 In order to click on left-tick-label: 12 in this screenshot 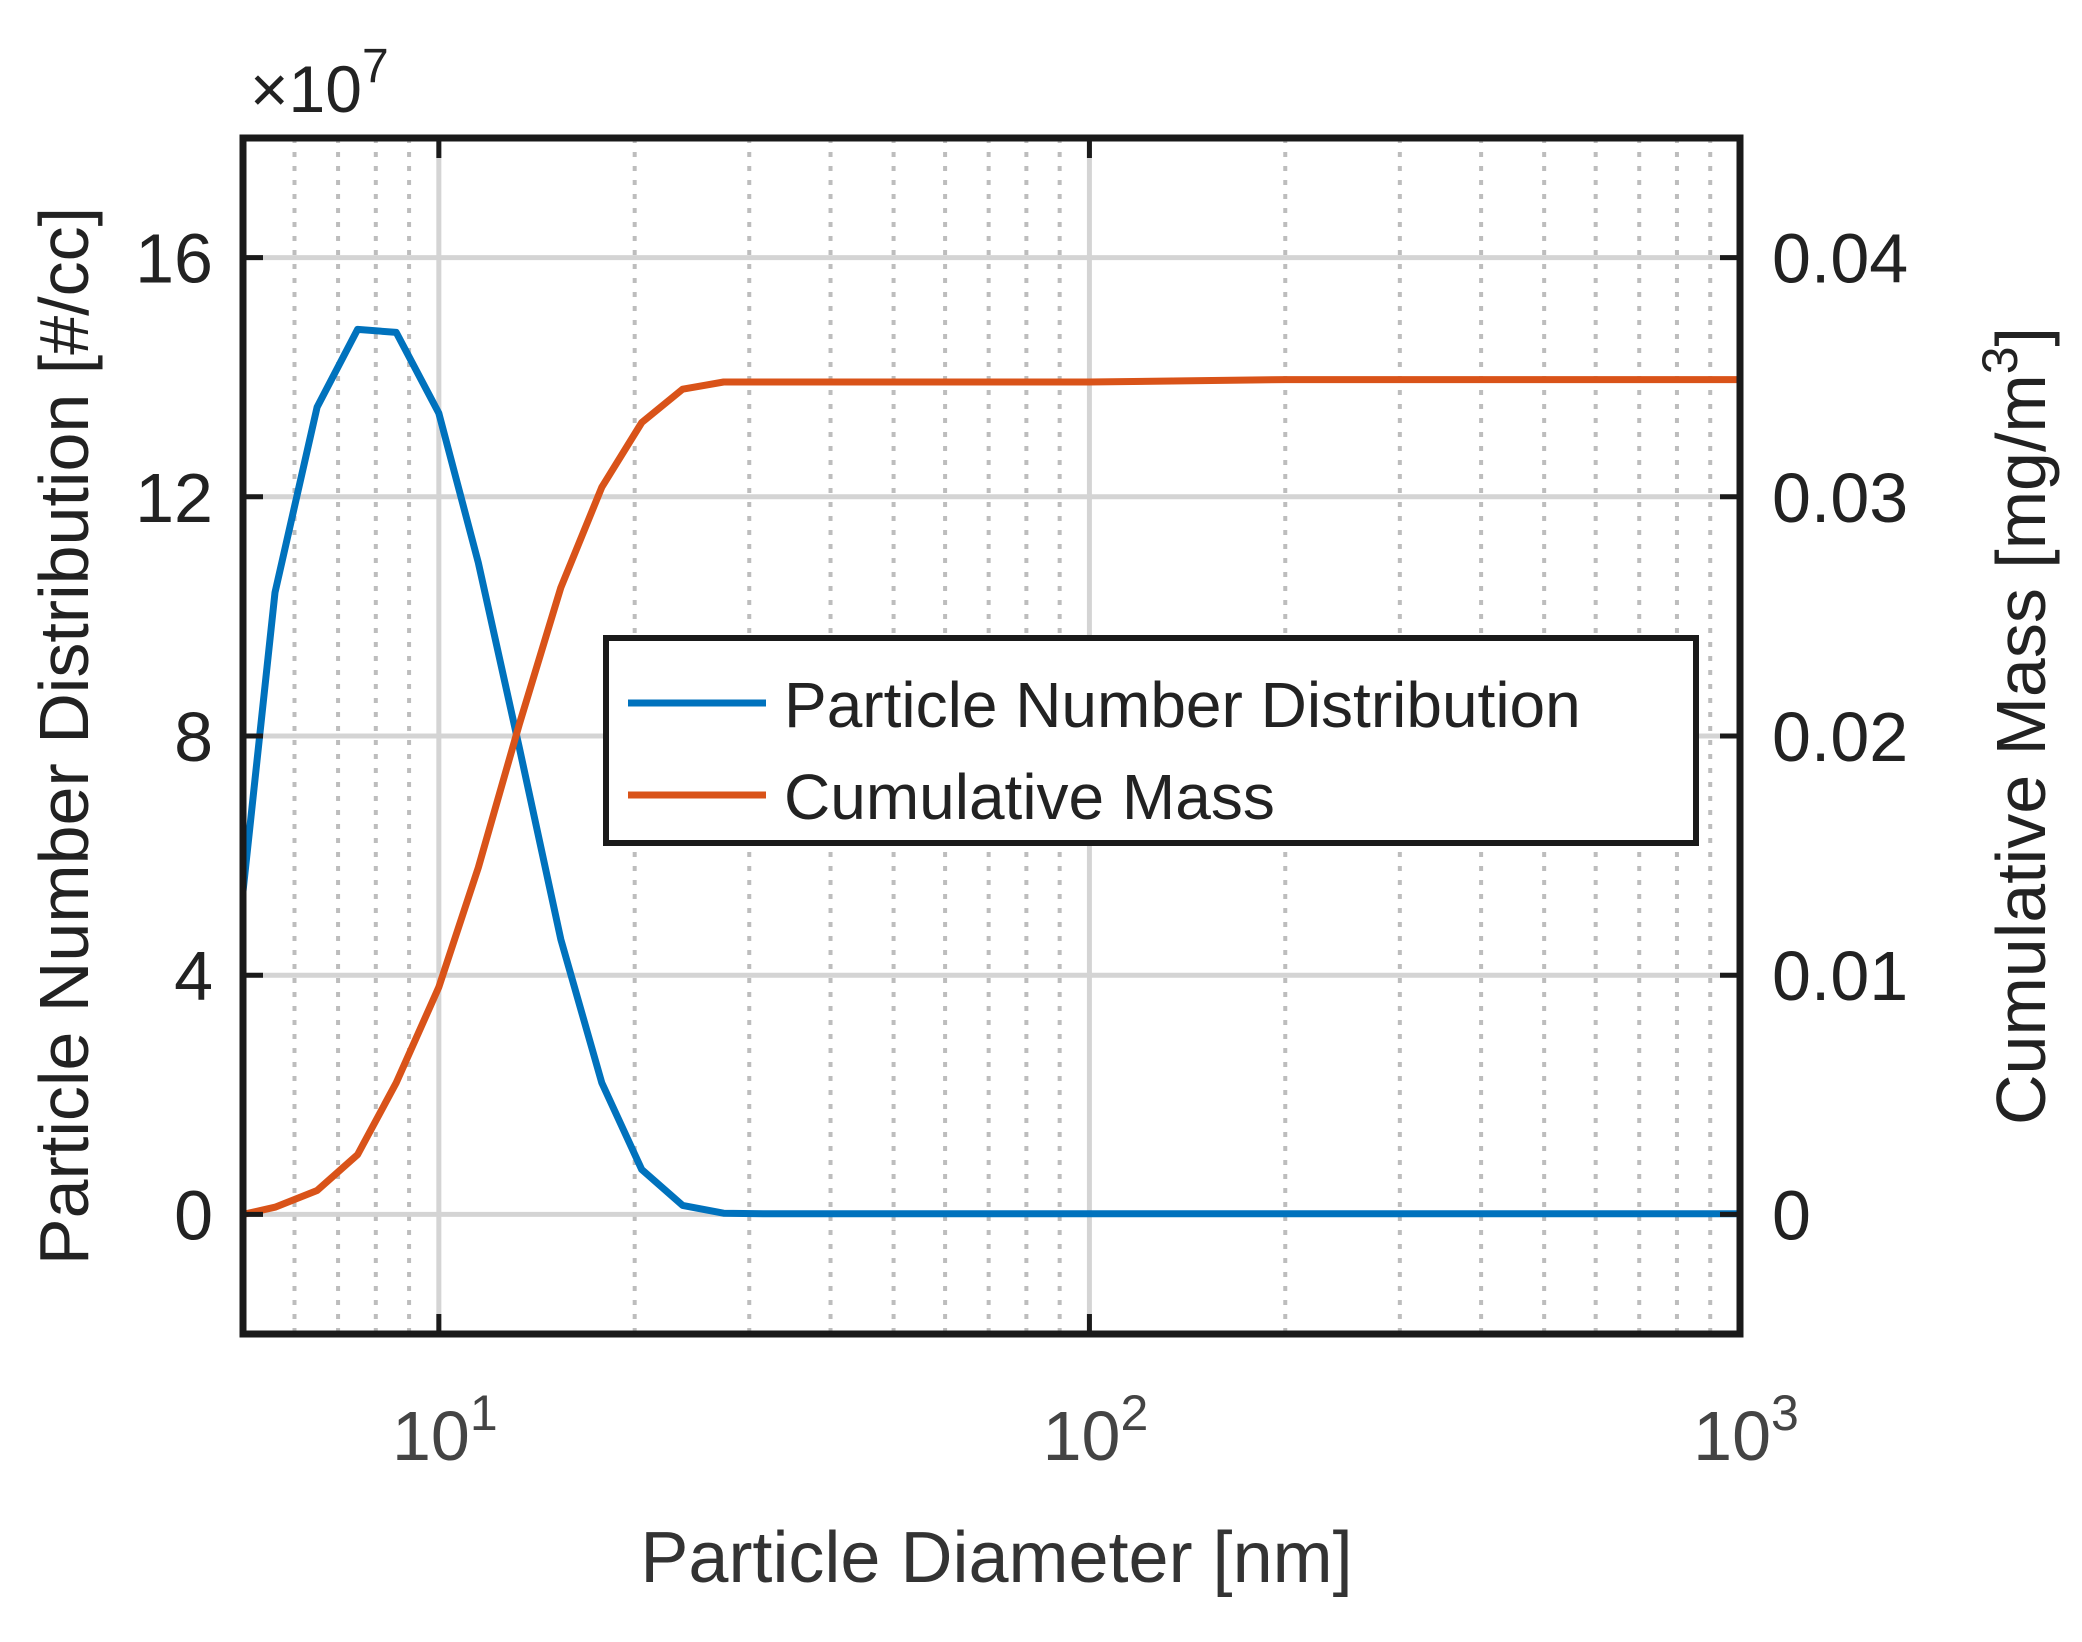, I will do `click(174, 498)`.